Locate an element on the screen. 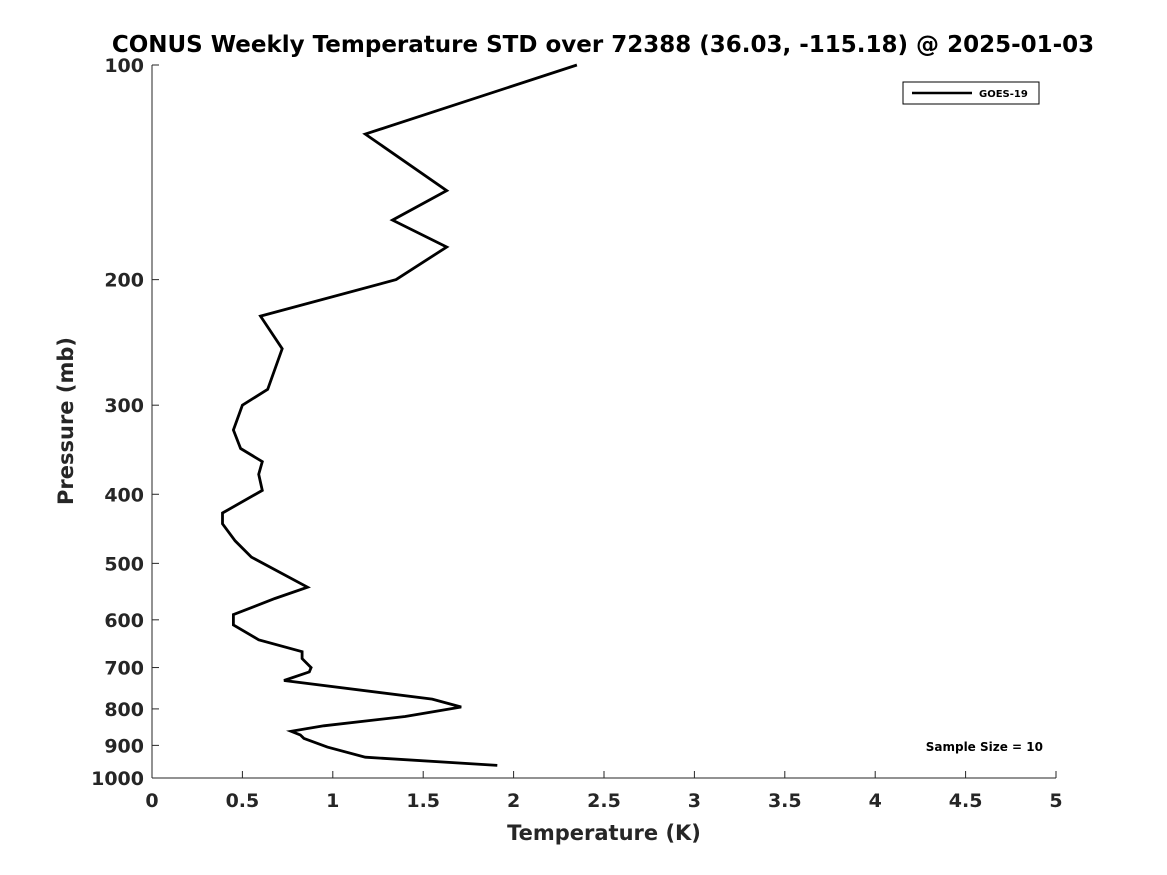 The width and height of the screenshot is (1167, 875). y-tick-label: 200 is located at coordinates (124, 281).